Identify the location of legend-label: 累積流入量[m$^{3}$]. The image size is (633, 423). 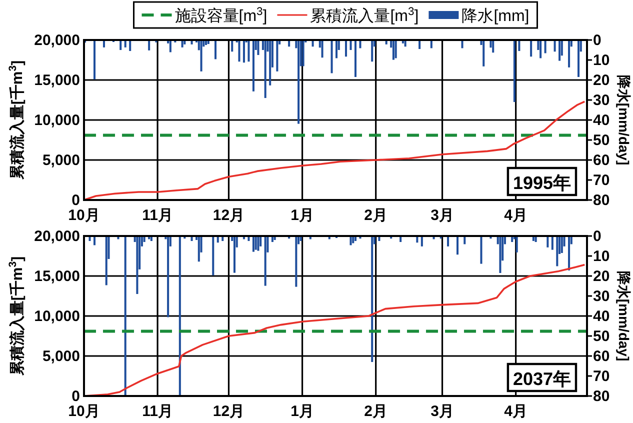
(364, 15).